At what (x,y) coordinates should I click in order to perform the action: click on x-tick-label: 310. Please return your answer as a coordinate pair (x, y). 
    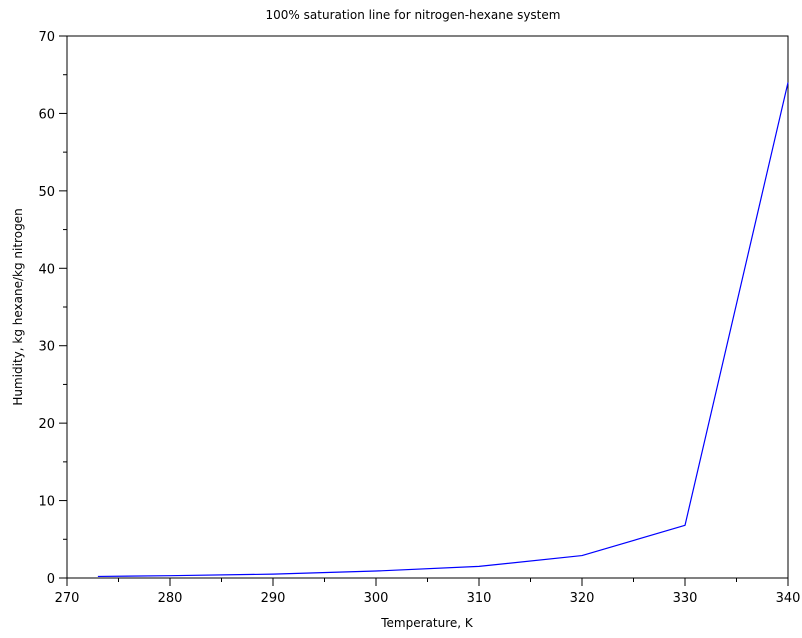
    Looking at the image, I should click on (479, 598).